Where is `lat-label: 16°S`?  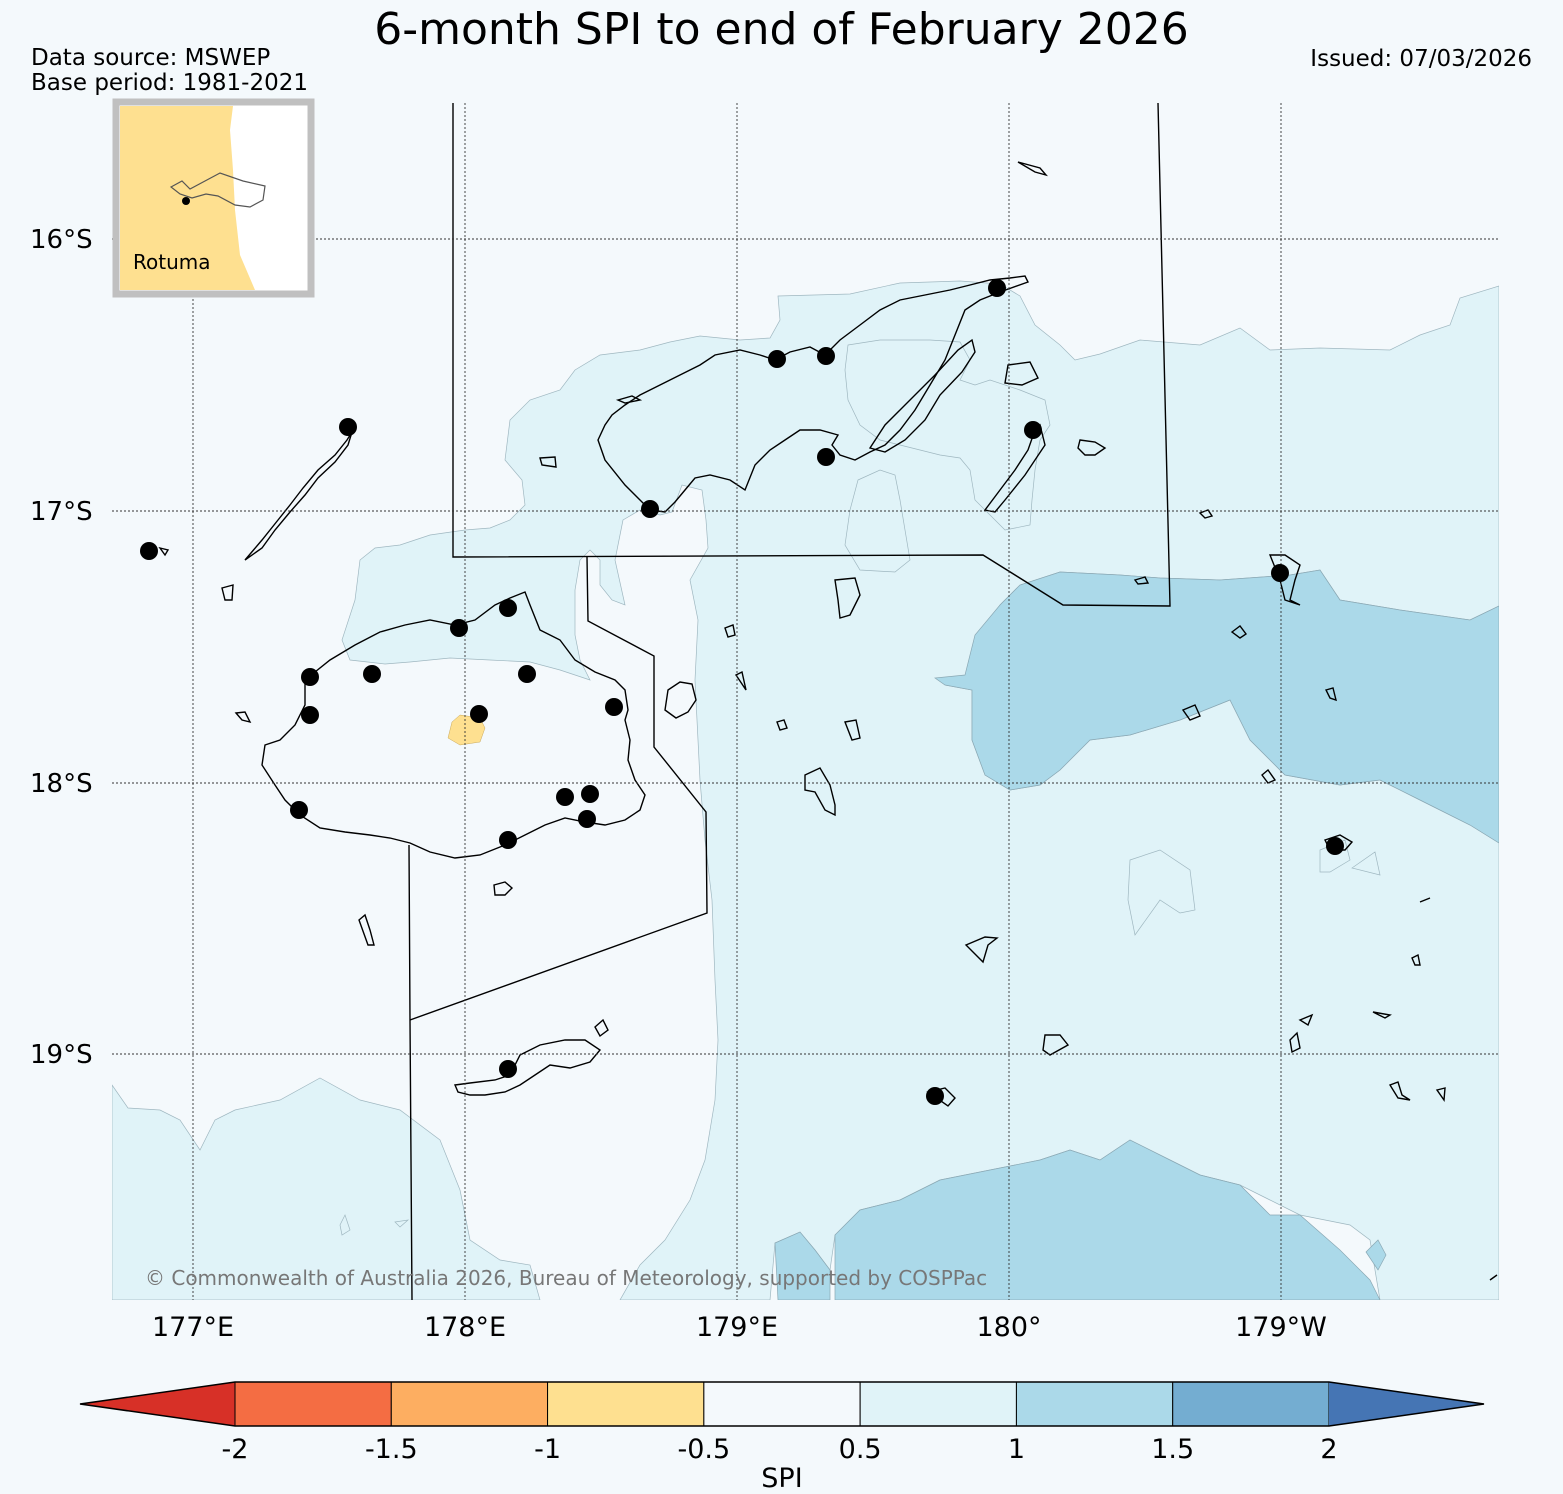
lat-label: 16°S is located at coordinates (61, 240).